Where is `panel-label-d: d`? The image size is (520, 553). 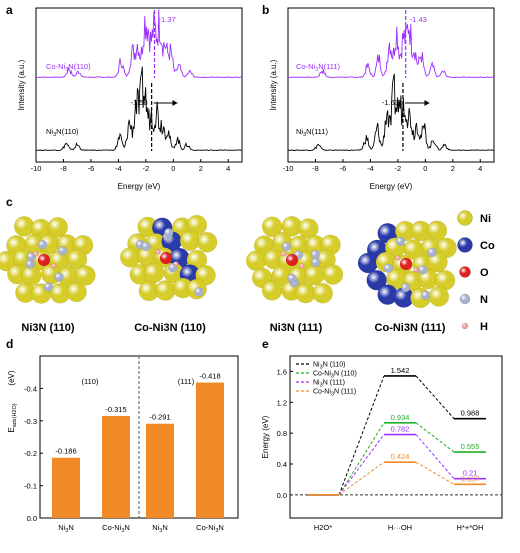 panel-label-d: d is located at coordinates (9, 344).